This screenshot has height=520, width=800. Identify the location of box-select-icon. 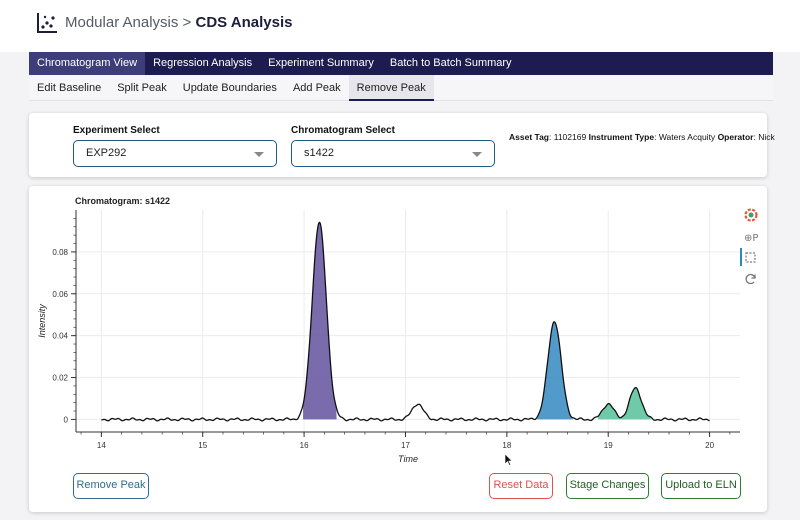
(751, 258).